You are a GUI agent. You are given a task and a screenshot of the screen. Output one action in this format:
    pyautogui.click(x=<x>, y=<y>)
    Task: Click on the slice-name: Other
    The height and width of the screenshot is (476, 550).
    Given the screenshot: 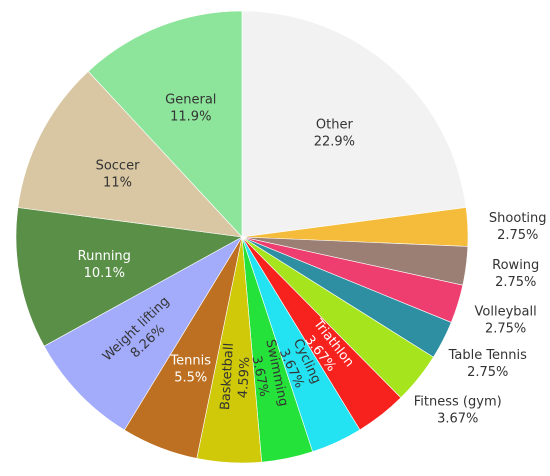 What is the action you would take?
    pyautogui.click(x=335, y=125)
    